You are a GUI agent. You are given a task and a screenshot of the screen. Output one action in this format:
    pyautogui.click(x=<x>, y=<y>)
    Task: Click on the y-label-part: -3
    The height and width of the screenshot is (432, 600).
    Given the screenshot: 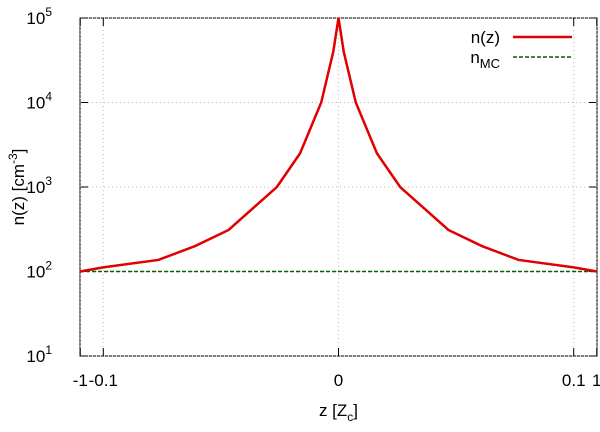 What is the action you would take?
    pyautogui.click(x=13, y=158)
    